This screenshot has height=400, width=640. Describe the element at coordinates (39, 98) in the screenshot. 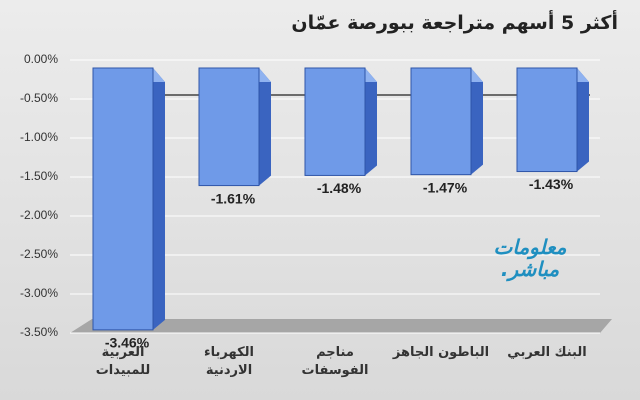

I see `y-tick-label: -0.50%` at that location.